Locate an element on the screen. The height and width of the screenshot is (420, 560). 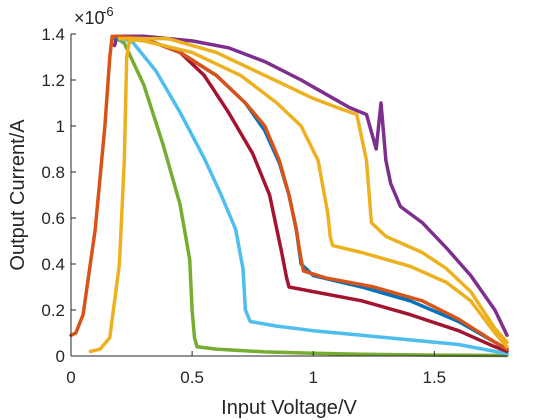
y-tick-label: 1.4 is located at coordinates (53, 34).